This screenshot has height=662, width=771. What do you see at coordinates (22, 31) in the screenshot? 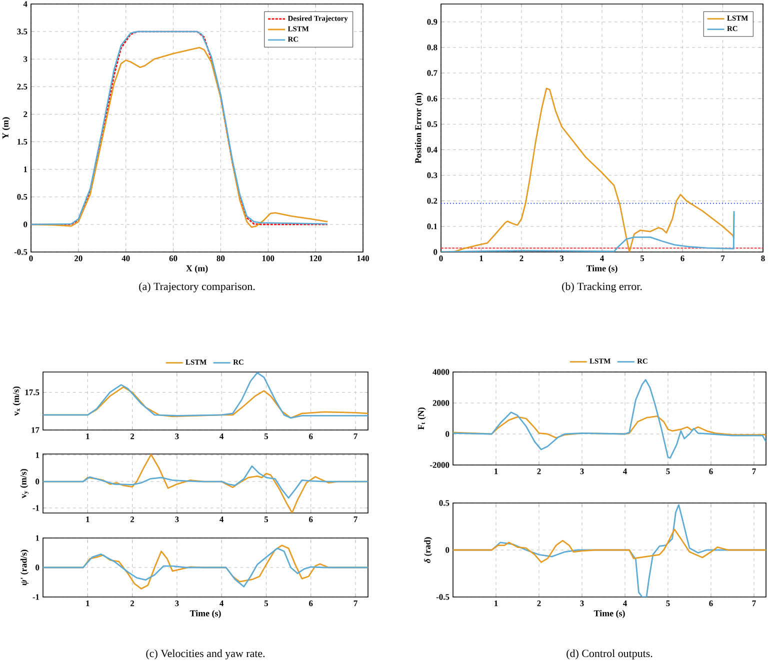
I see `y-tick-label: 3.5` at bounding box center [22, 31].